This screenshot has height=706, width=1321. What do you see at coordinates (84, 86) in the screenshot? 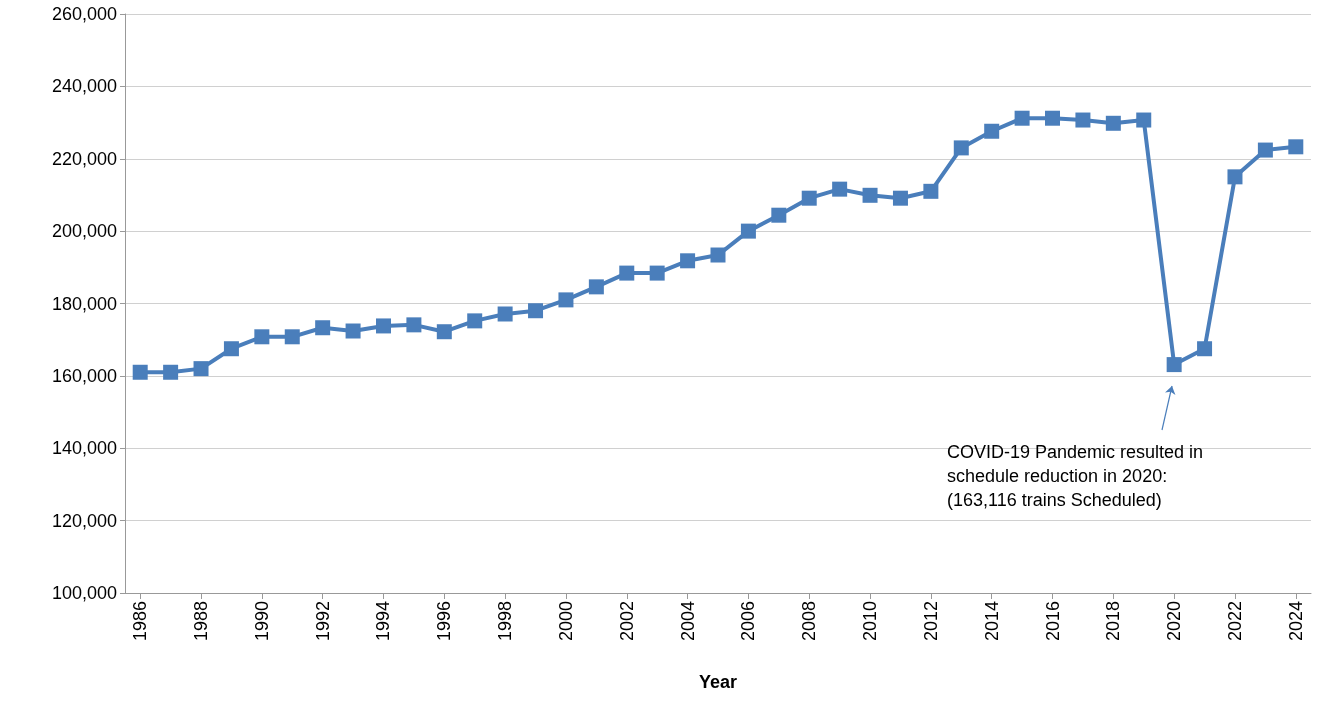
I see `y-tick-label: 240,000` at bounding box center [84, 86].